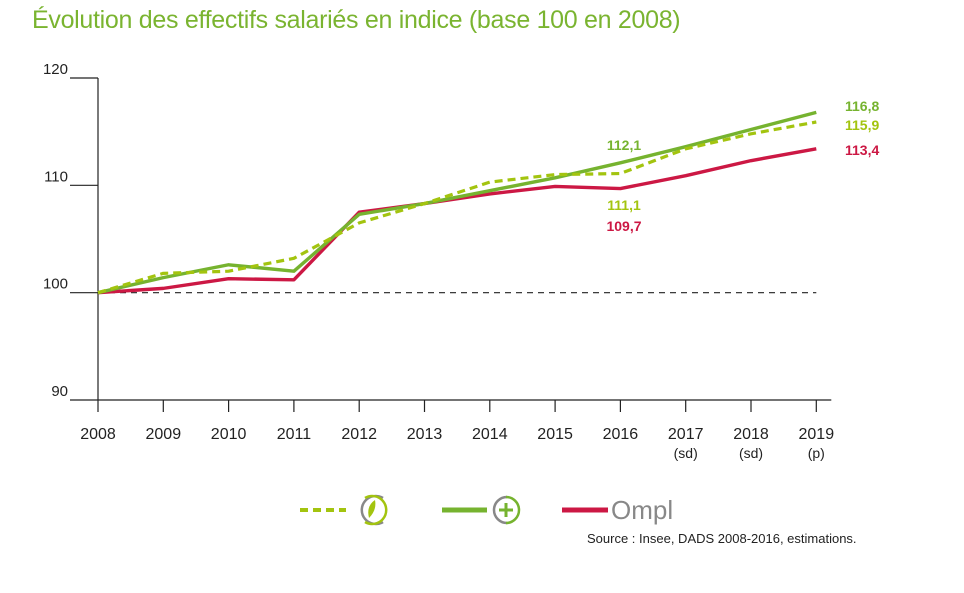  Describe the element at coordinates (862, 106) in the screenshot. I see `data-label-plus: 116,8` at that location.